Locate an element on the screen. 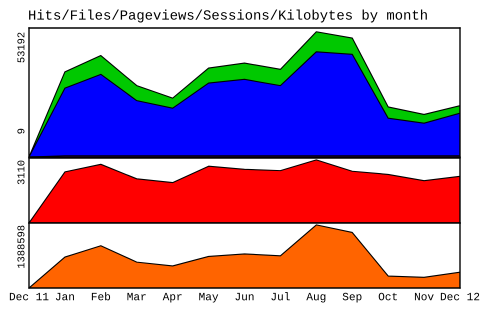 Image resolution: width=490 pixels, height=317 pixels. text: 3110 is located at coordinates (20, 172).